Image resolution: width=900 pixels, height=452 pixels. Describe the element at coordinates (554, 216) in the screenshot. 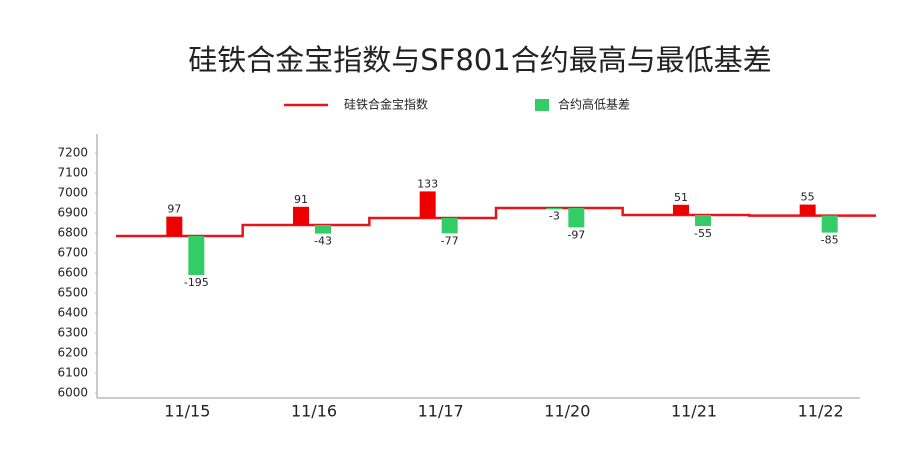

I see `value-label: -3` at that location.